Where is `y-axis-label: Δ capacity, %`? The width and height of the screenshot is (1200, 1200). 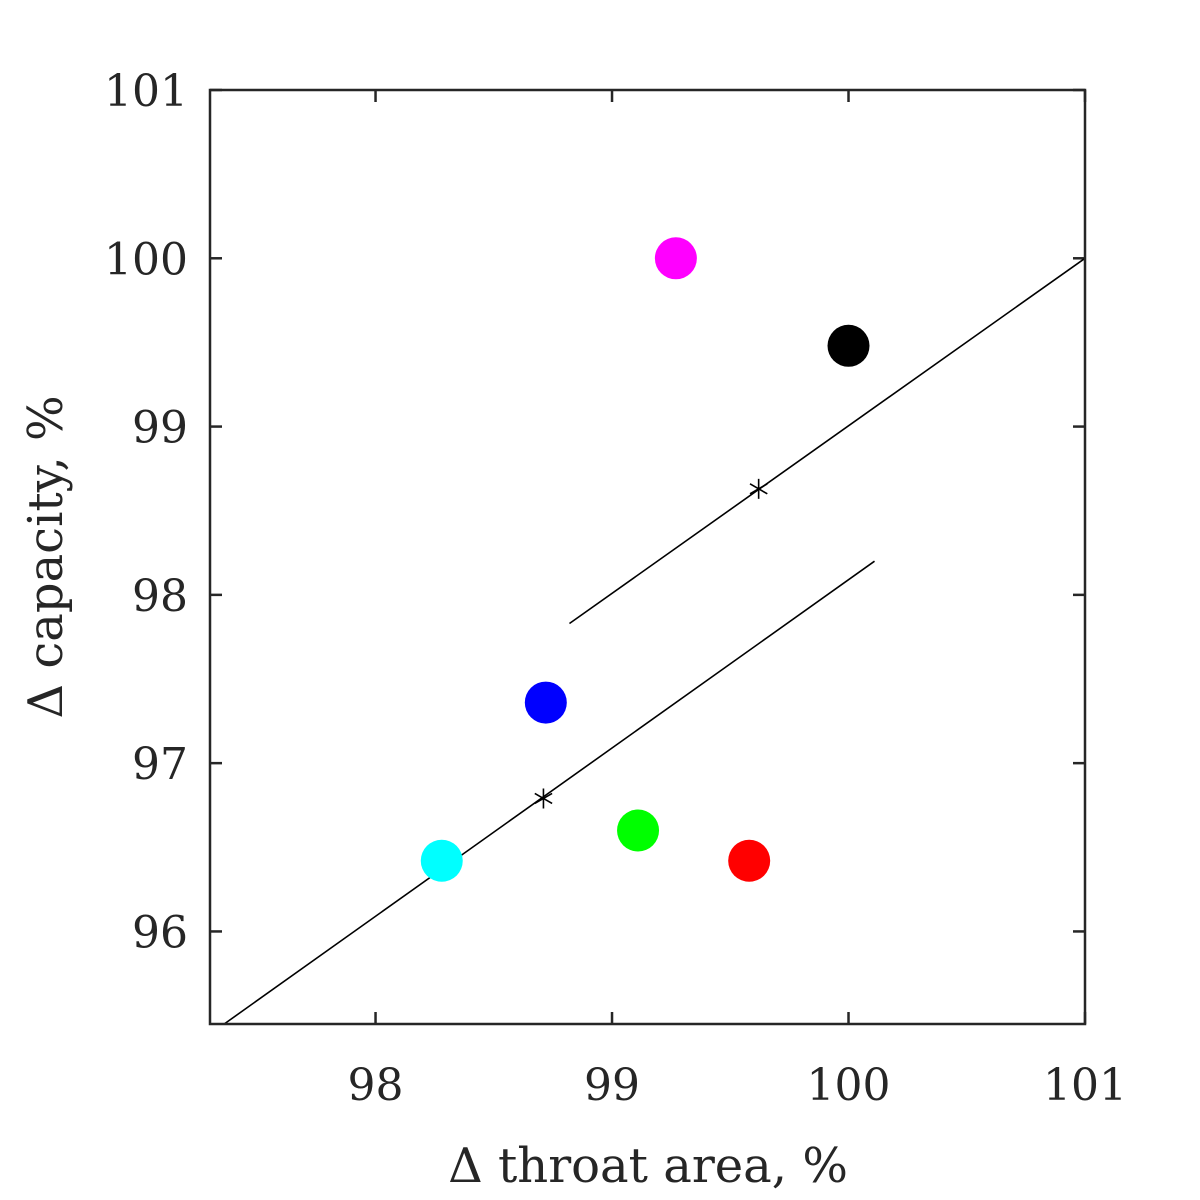
y-axis-label: Δ capacity, % is located at coordinates (46, 556).